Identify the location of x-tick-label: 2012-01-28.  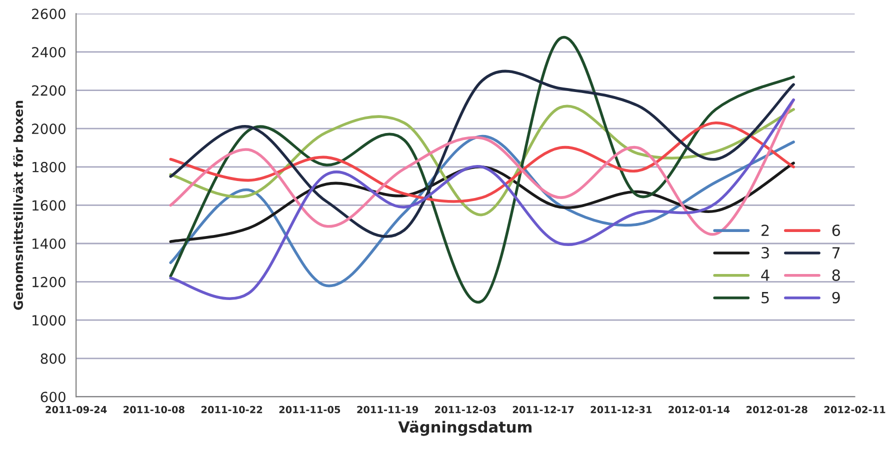
(777, 410).